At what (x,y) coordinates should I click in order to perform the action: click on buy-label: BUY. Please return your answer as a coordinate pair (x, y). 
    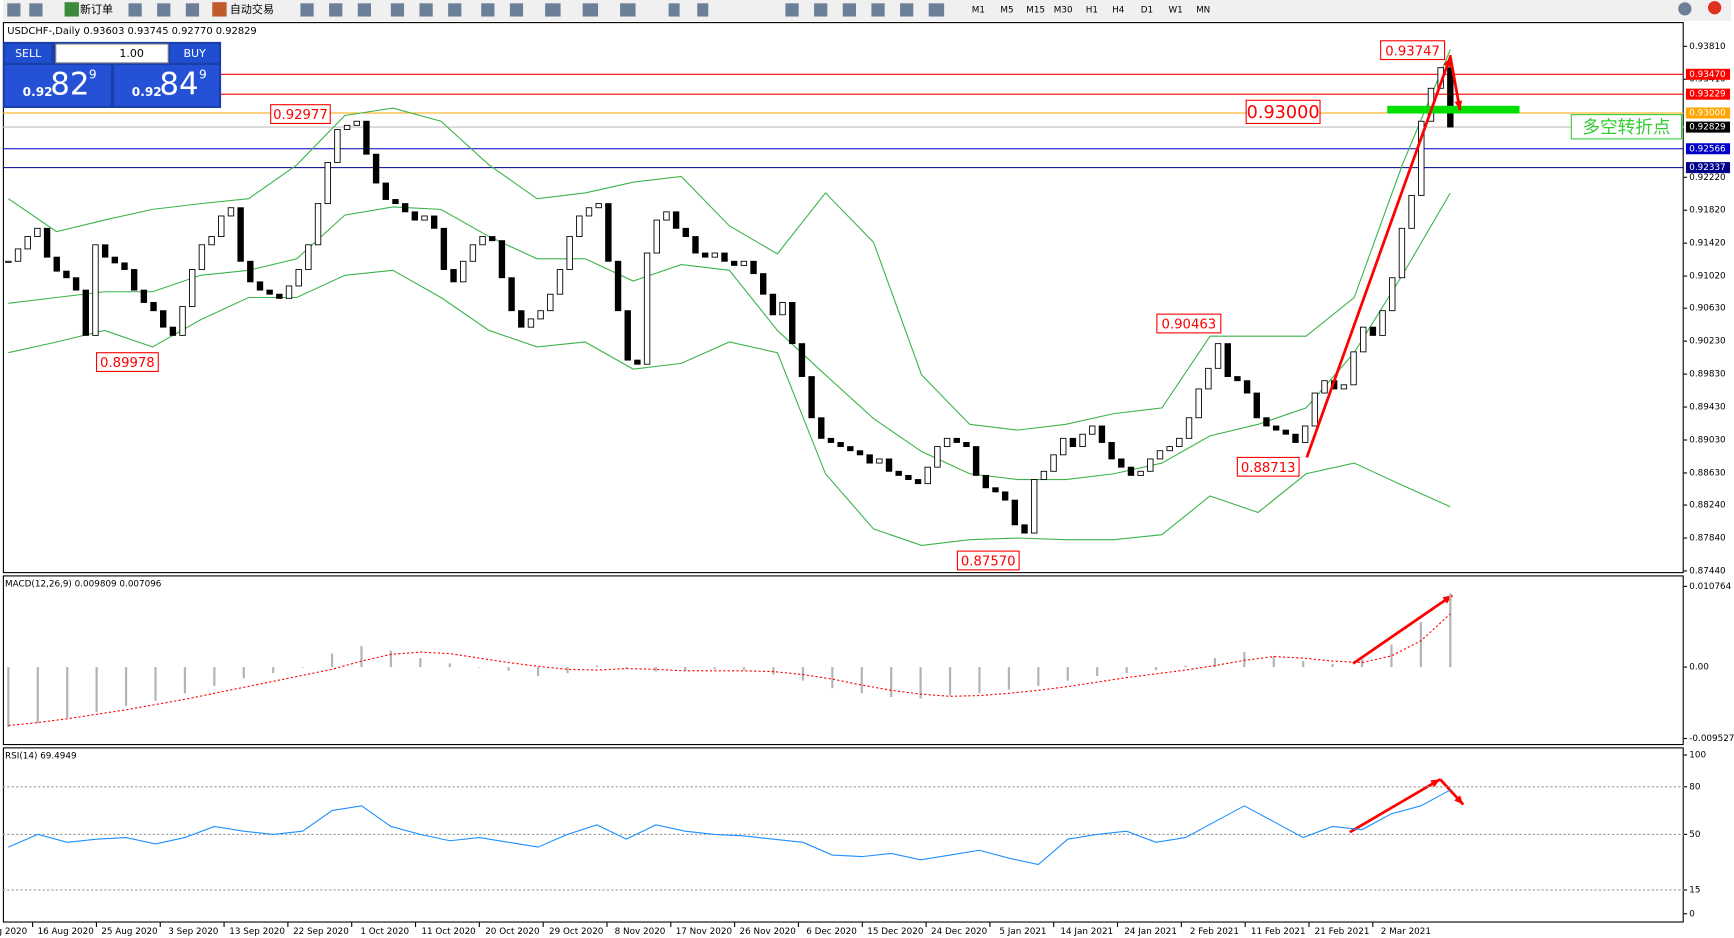
    Looking at the image, I should click on (194, 53).